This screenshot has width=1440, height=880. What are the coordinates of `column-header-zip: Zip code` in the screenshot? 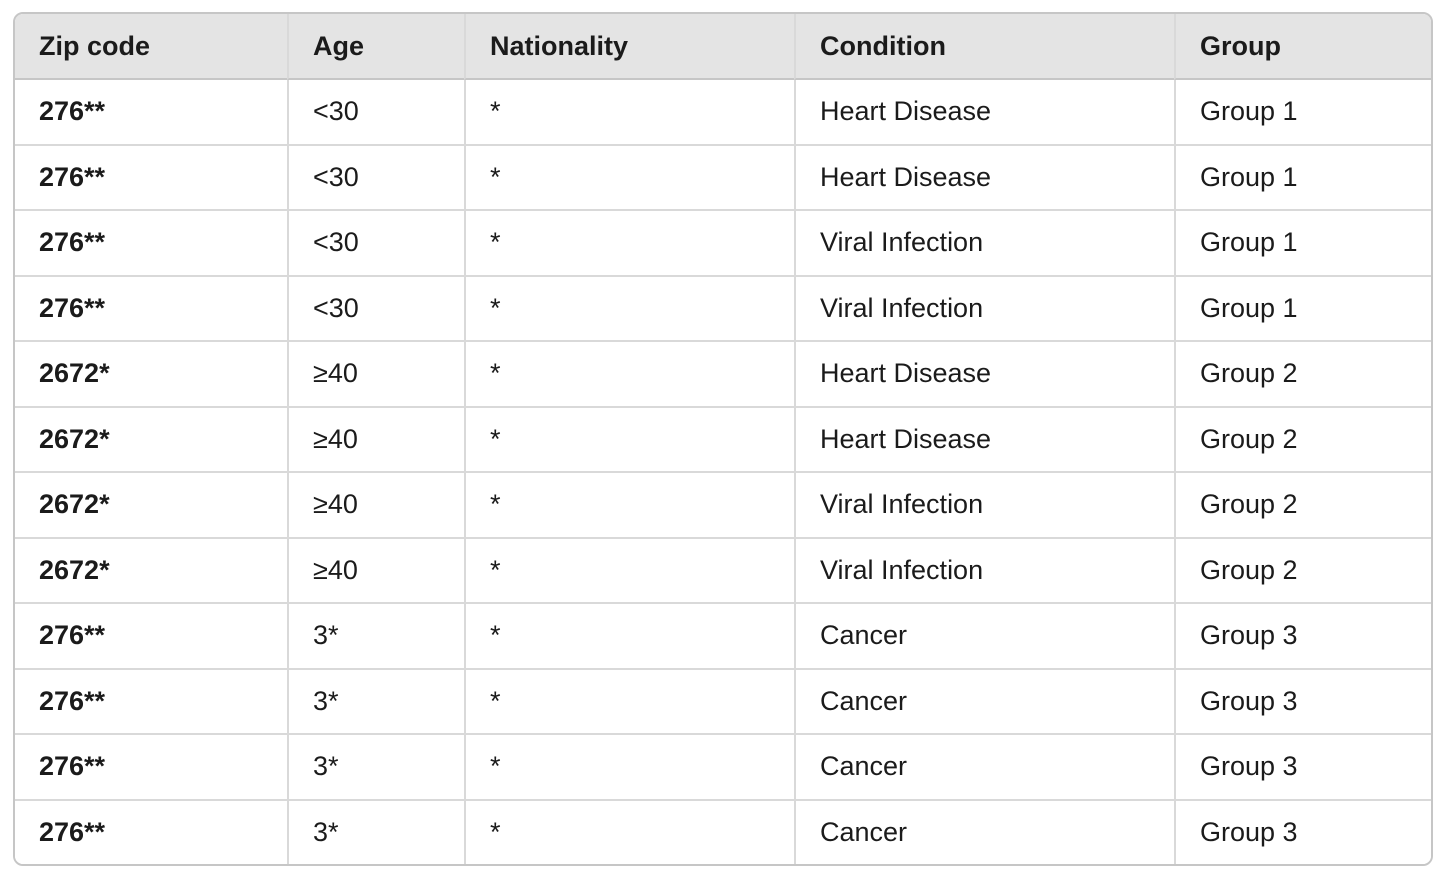 It's located at (151, 47).